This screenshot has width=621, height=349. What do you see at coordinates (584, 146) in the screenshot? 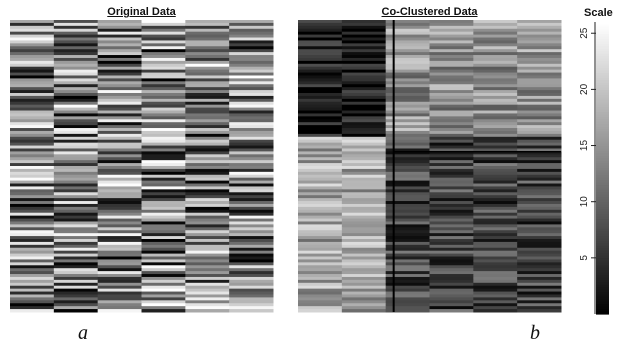
I see `scale-tick-label: 15` at bounding box center [584, 146].